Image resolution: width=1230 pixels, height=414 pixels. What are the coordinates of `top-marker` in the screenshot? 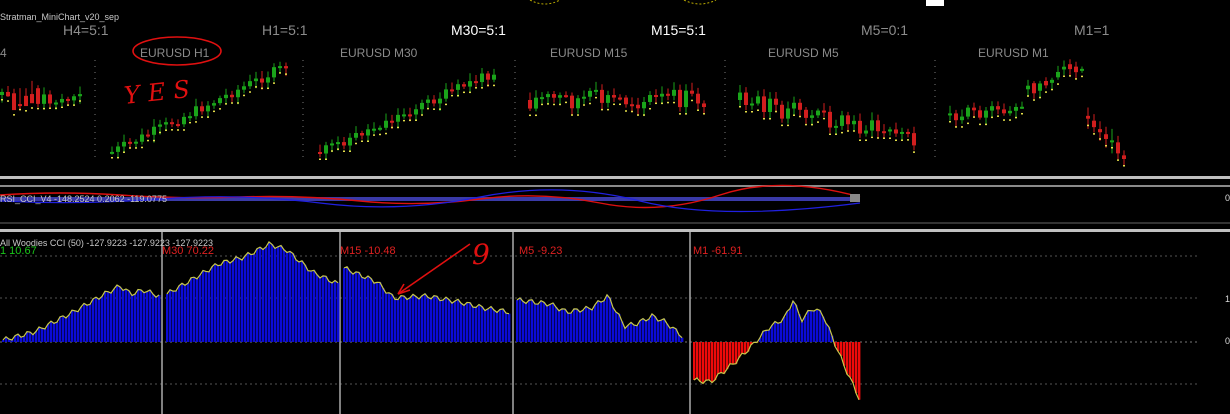 It's located at (935, 3).